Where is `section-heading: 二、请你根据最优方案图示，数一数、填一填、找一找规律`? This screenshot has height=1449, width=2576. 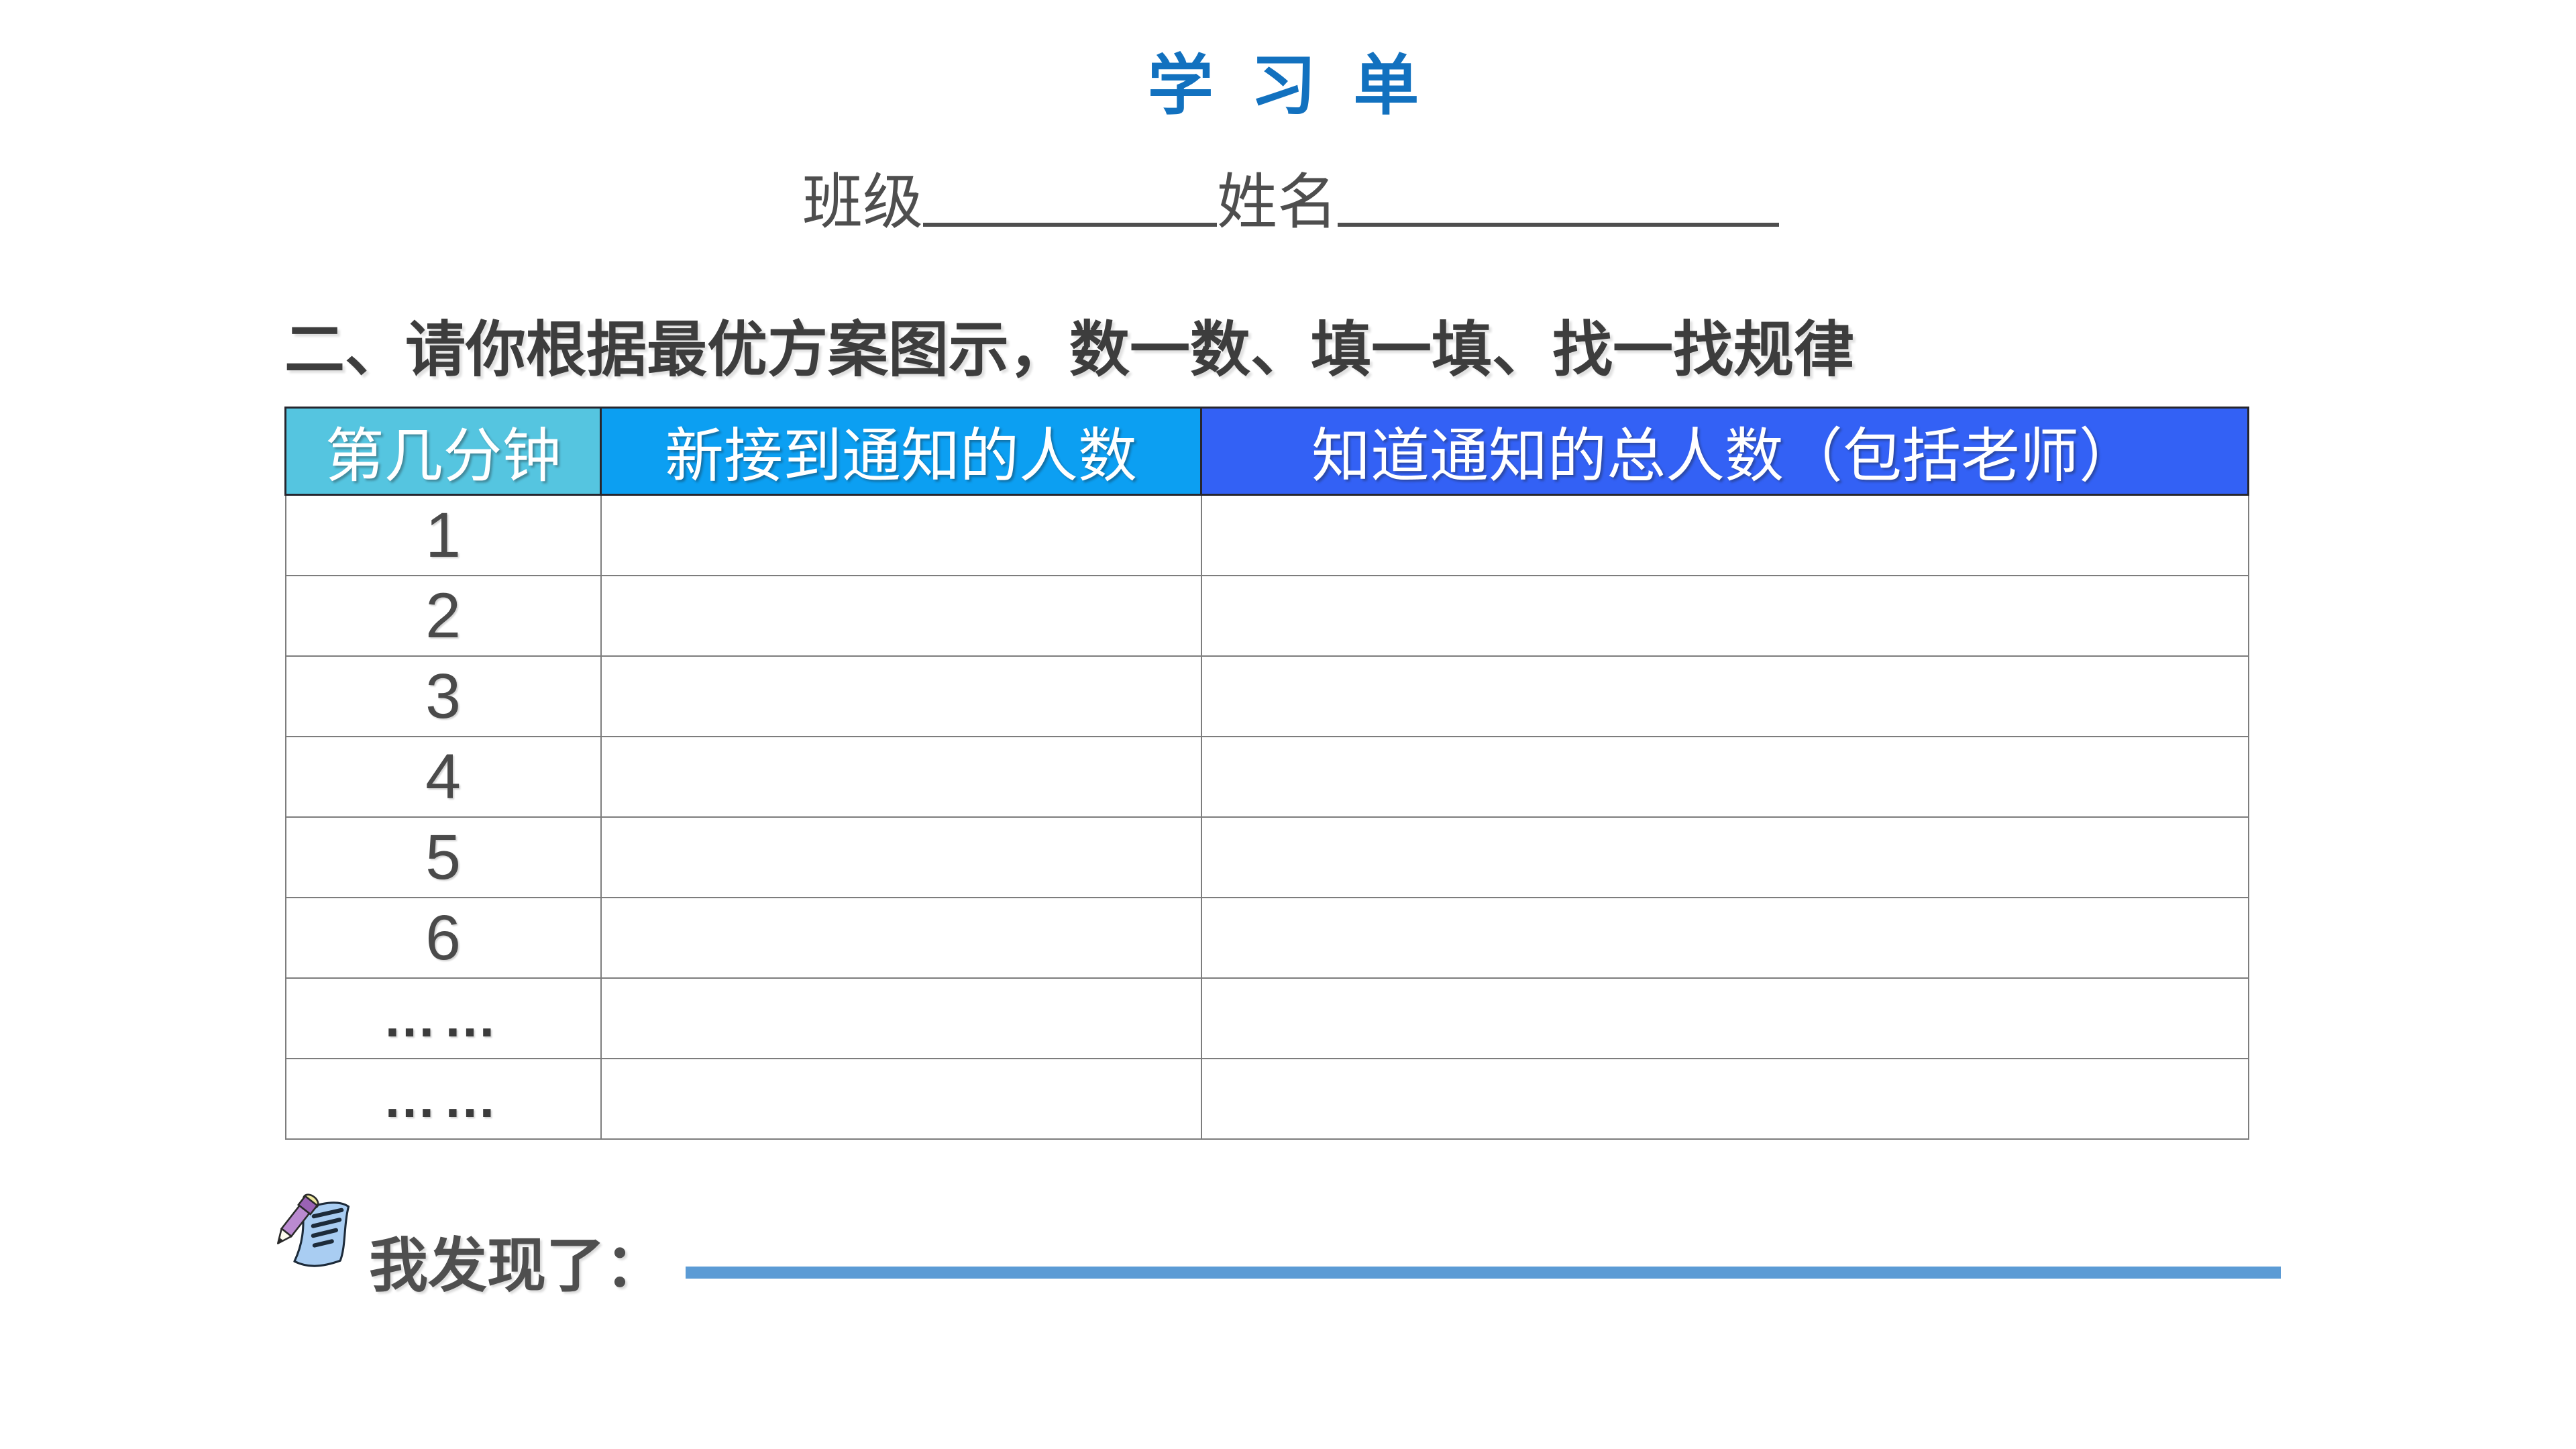 section-heading: 二、请你根据最优方案图示，数一数、填一填、找一找规律 is located at coordinates (1069, 350).